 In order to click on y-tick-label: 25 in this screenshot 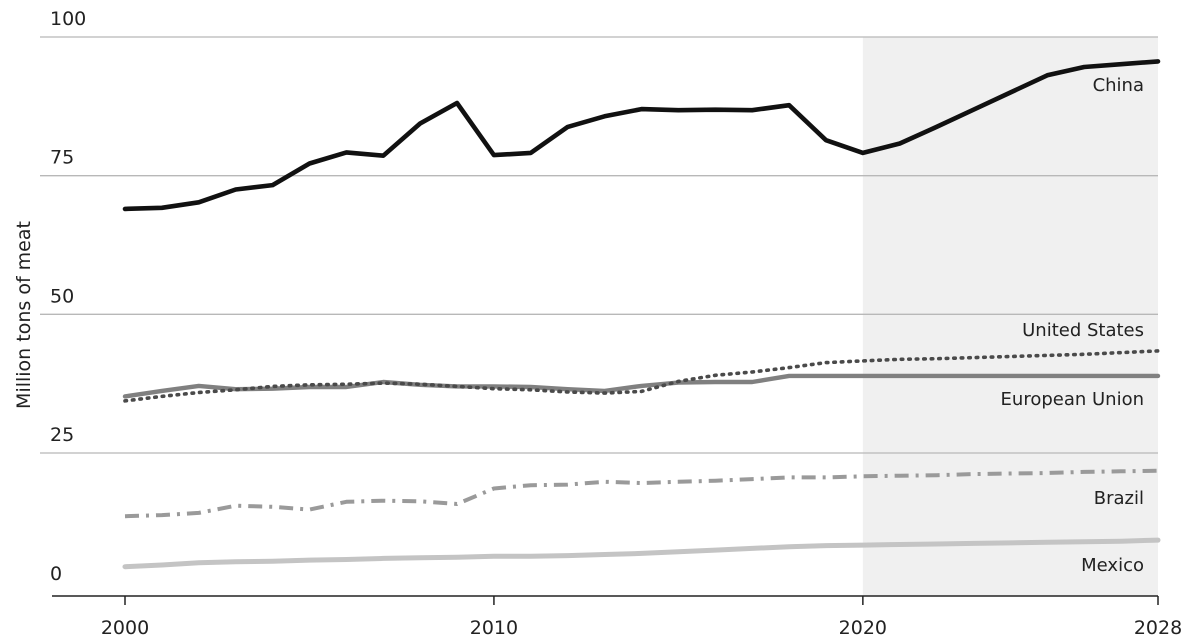, I will do `click(62, 435)`.